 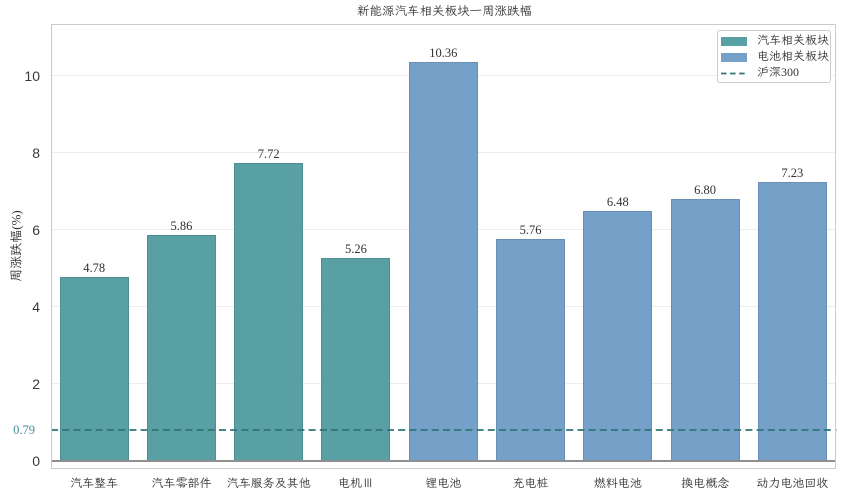 What do you see at coordinates (705, 483) in the screenshot?
I see `x-tick-换电概念: 换电概念` at bounding box center [705, 483].